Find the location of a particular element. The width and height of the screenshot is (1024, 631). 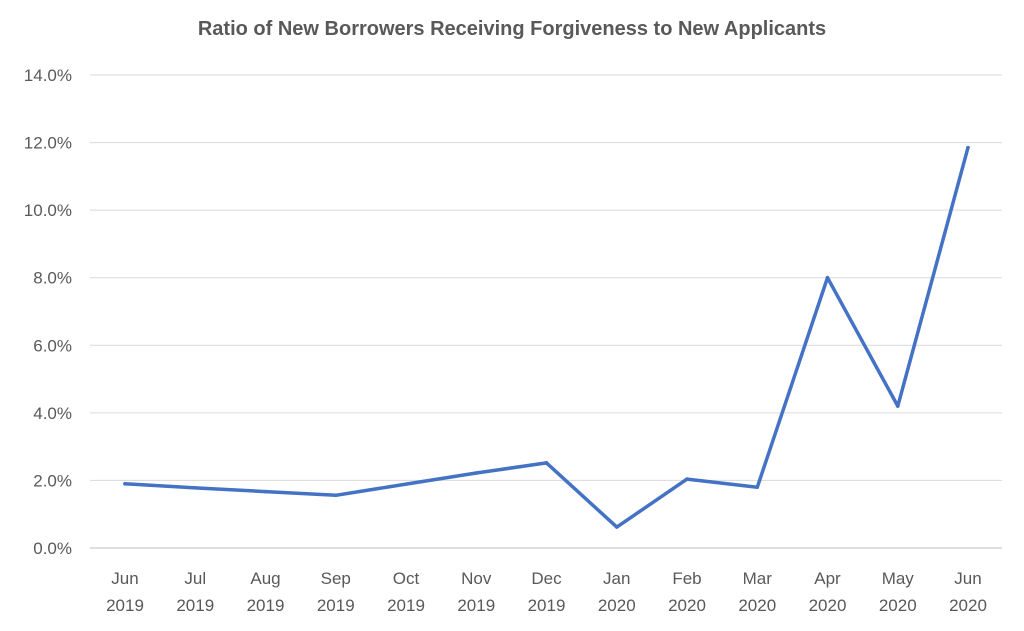

x-tick-label-month: Sep is located at coordinates (336, 578).